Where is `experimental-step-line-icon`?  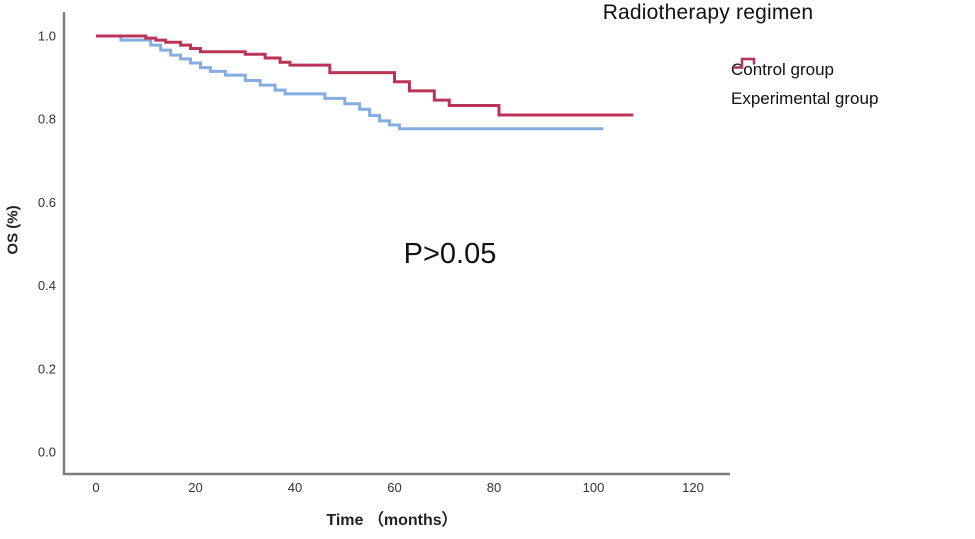
experimental-step-line-icon is located at coordinates (744, 63).